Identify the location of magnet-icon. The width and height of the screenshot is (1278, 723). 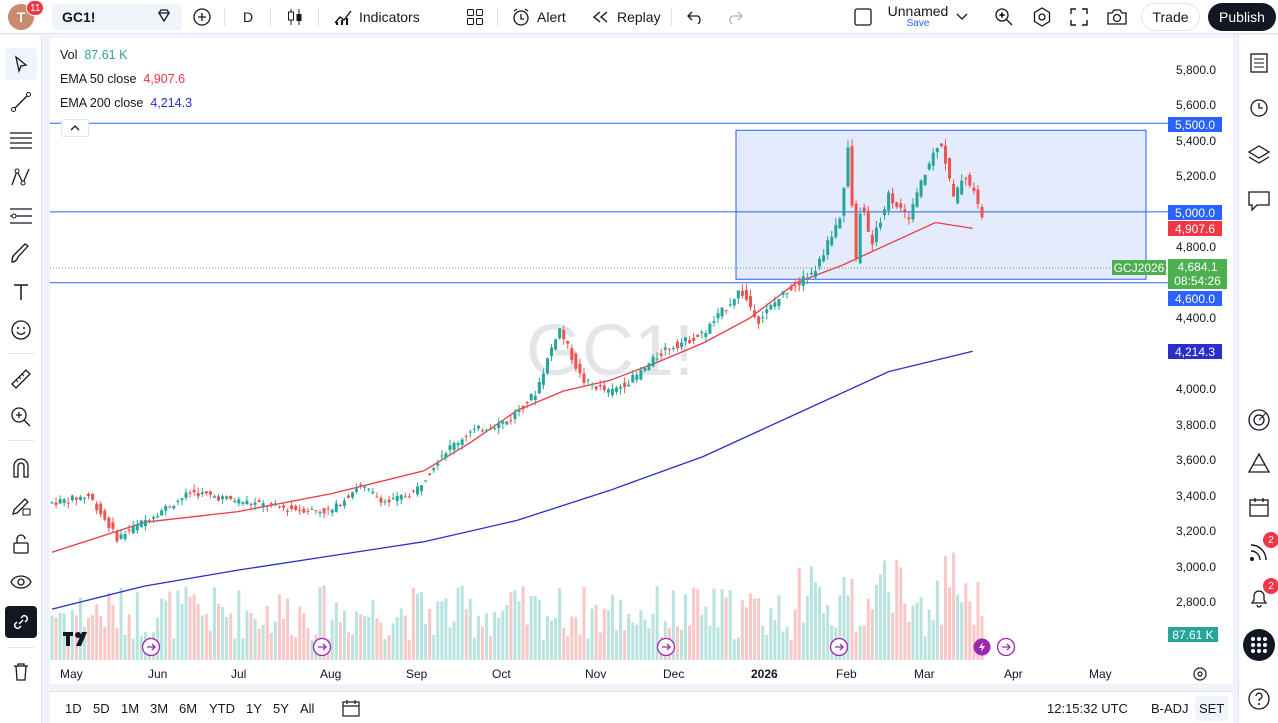
(21, 468).